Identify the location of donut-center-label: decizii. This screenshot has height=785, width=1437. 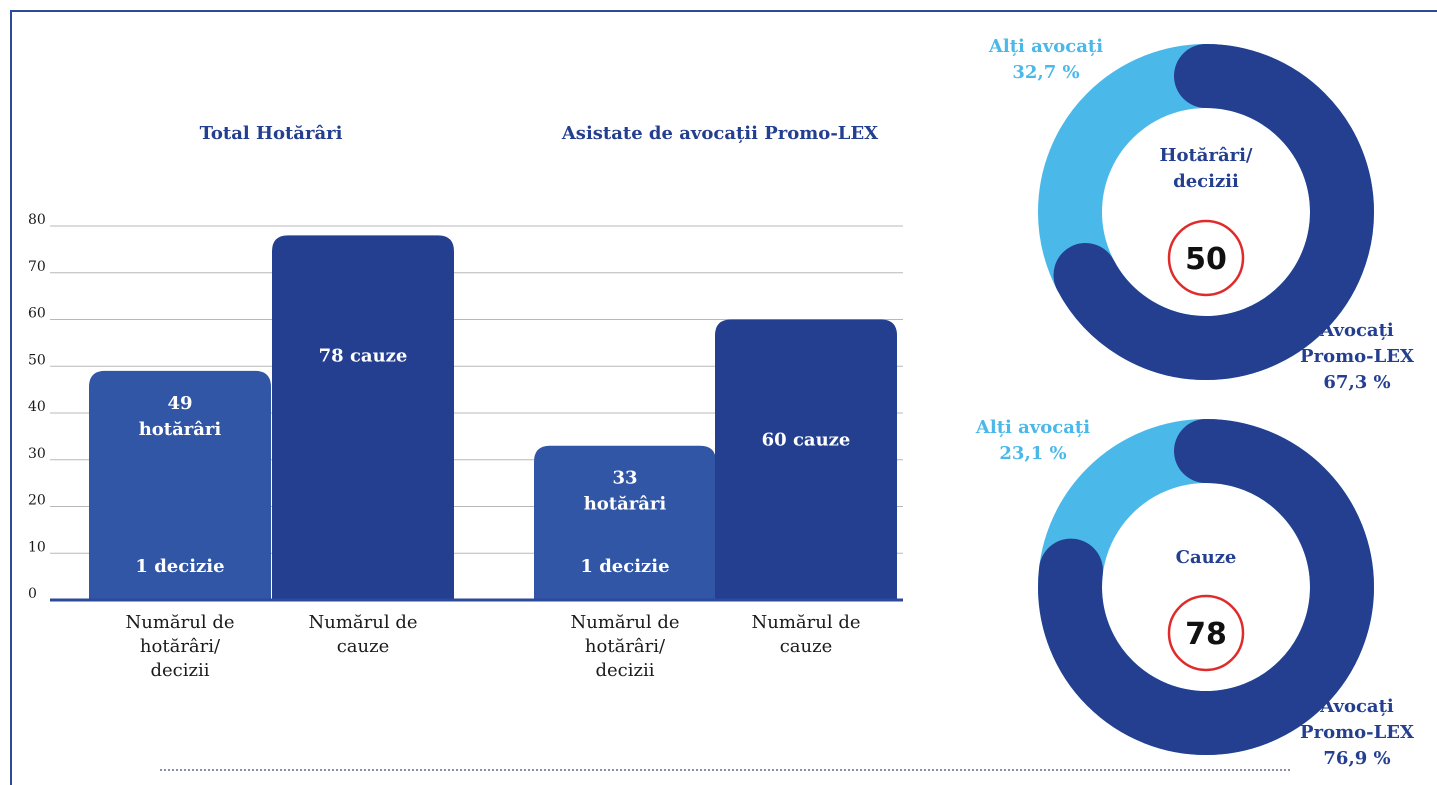
(1206, 181).